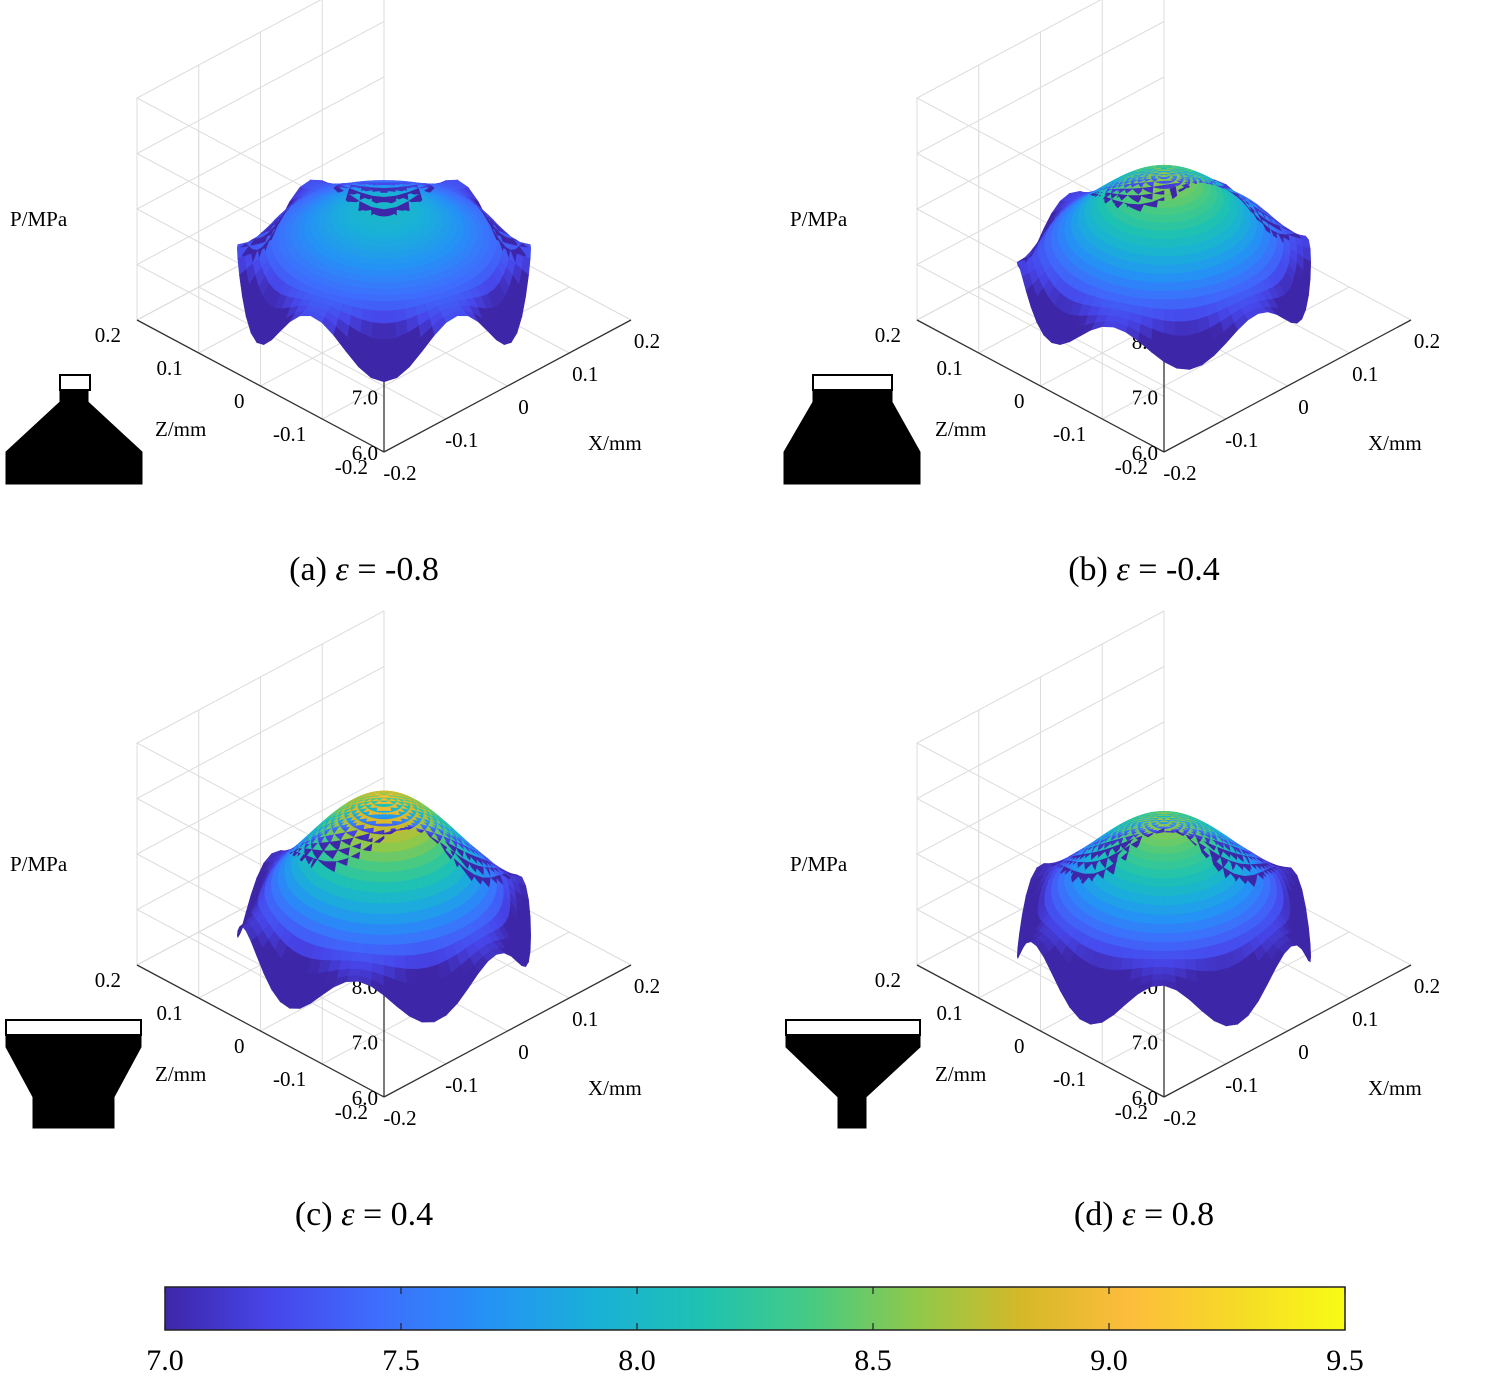 This screenshot has height=1377, width=1495. Describe the element at coordinates (170, 368) in the screenshot. I see `depth-tick-label: 0.1` at that location.